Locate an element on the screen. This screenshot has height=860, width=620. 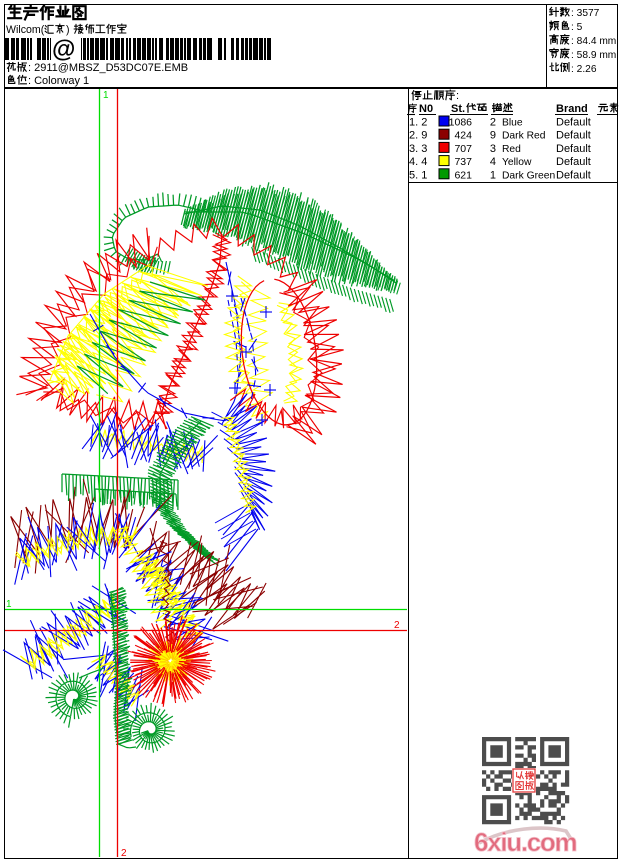
svg-text: Yellow is located at coordinates (517, 162).